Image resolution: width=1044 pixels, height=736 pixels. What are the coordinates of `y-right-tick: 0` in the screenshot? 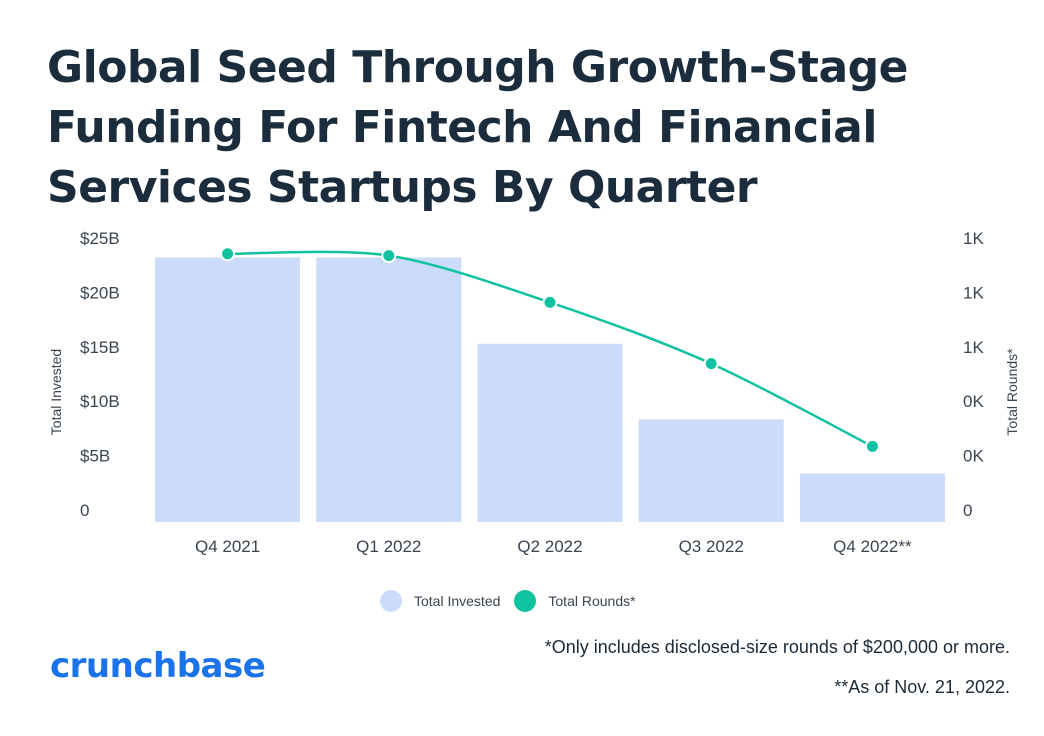 It's located at (967, 510).